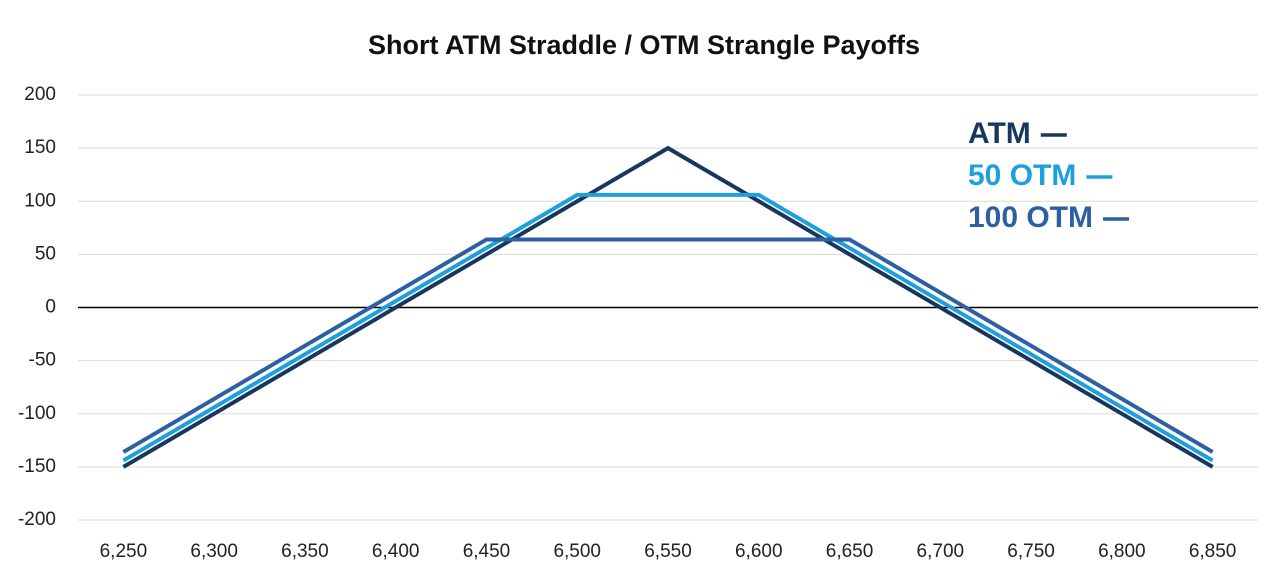  What do you see at coordinates (40, 94) in the screenshot?
I see `y-tick-label: 200` at bounding box center [40, 94].